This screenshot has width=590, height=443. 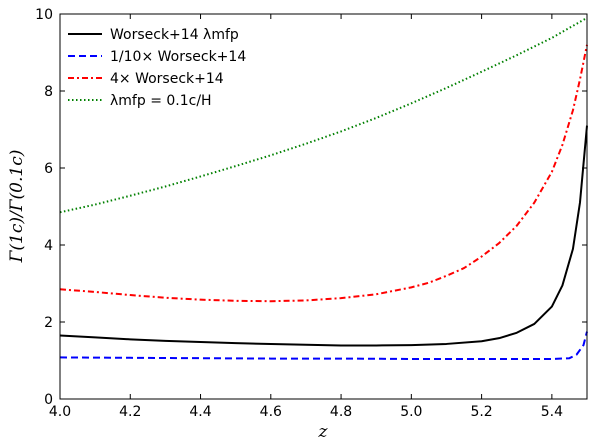 What do you see at coordinates (167, 79) in the screenshot?
I see `legend-label-2: 4× Worseck+14` at bounding box center [167, 79].